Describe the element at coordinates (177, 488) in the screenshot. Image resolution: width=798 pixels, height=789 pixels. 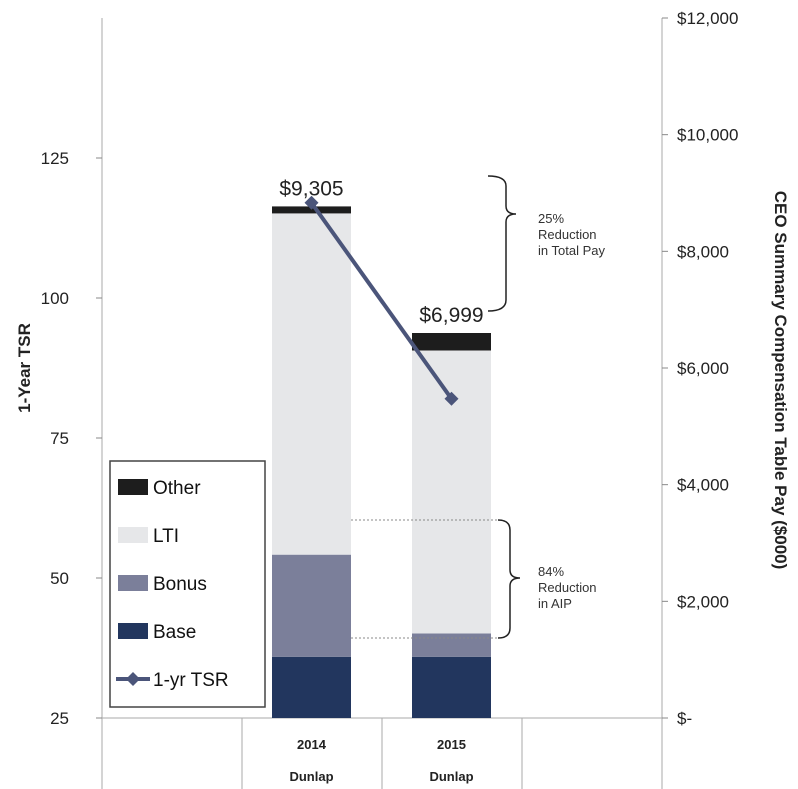
I see `legend-label: Other` at that location.